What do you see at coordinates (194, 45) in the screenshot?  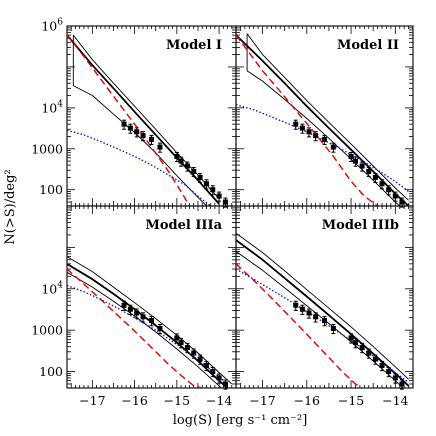 I see `panel-title: Model I` at bounding box center [194, 45].